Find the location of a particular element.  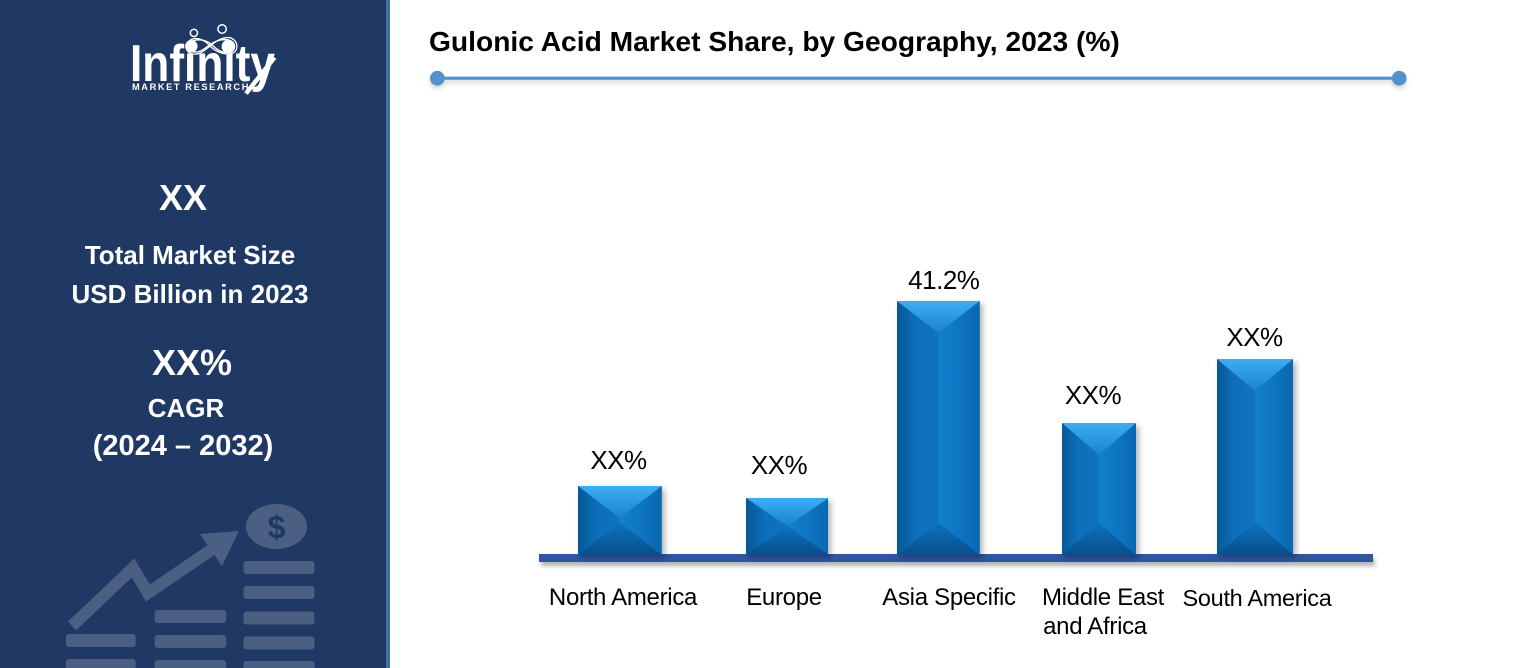

svg-text: MARKET RESEARCH is located at coordinates (191, 87).